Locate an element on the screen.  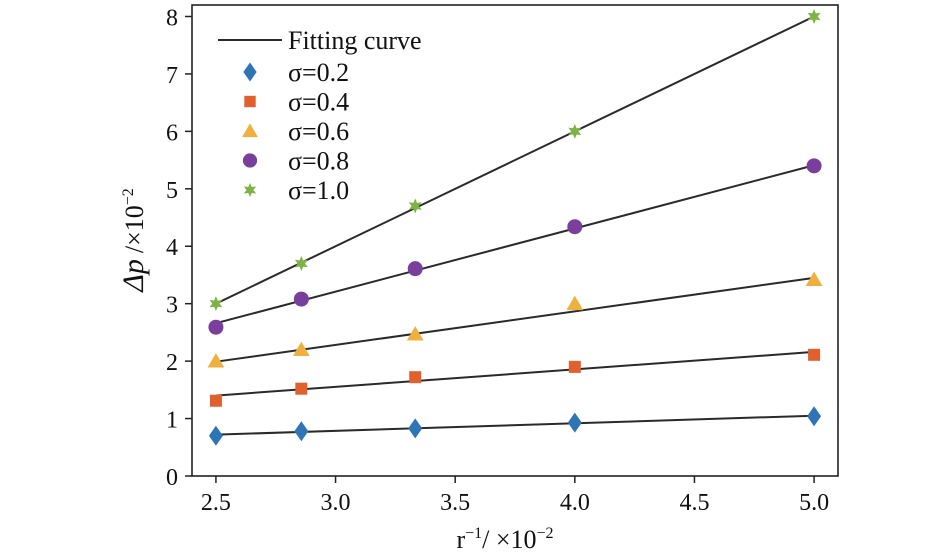
x-axis-ticks: 2.5 3.0 3.5 4.0 4.5 5.0 is located at coordinates (515, 496).